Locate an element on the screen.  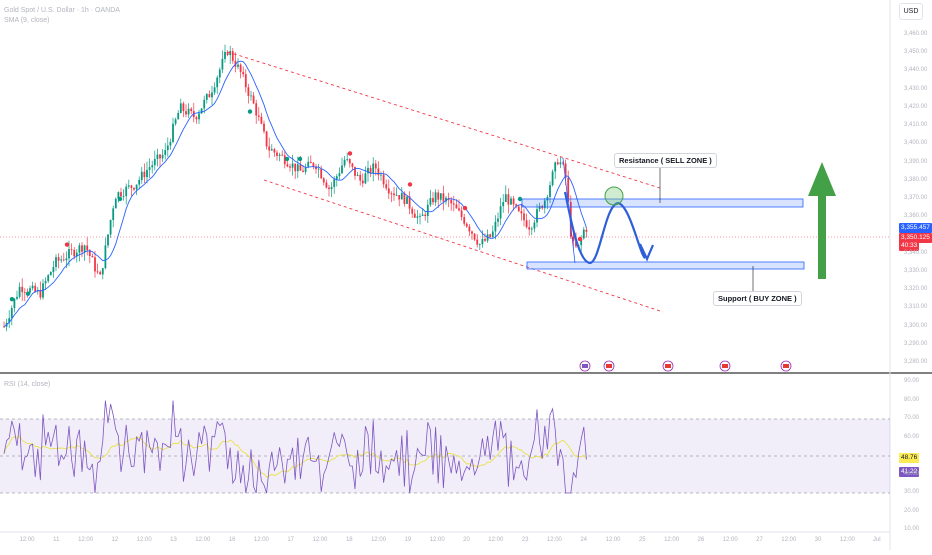
price-tick-label: 3,430.00 is located at coordinates (916, 88).